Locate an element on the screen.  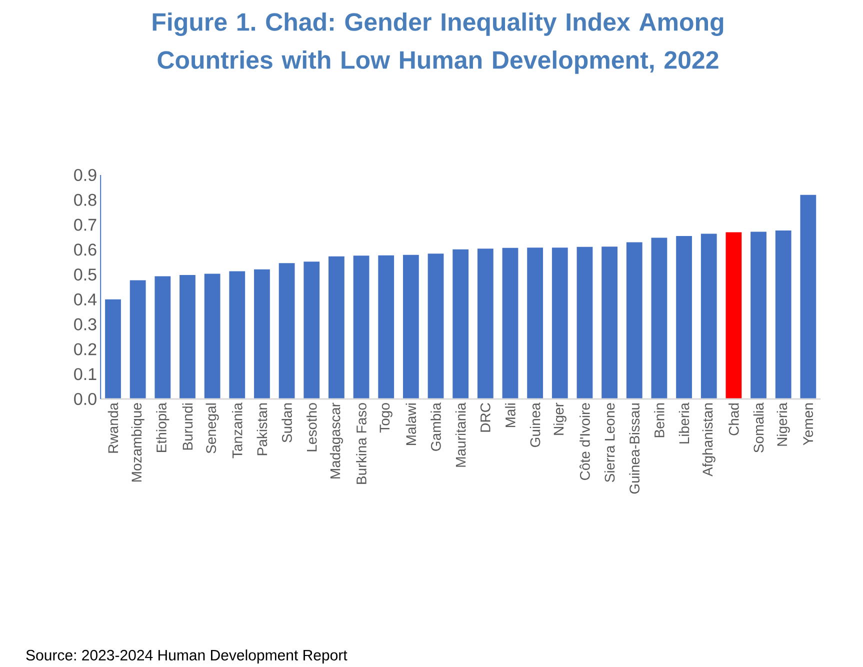
x-tick-label: Sierra Leone is located at coordinates (609, 442).